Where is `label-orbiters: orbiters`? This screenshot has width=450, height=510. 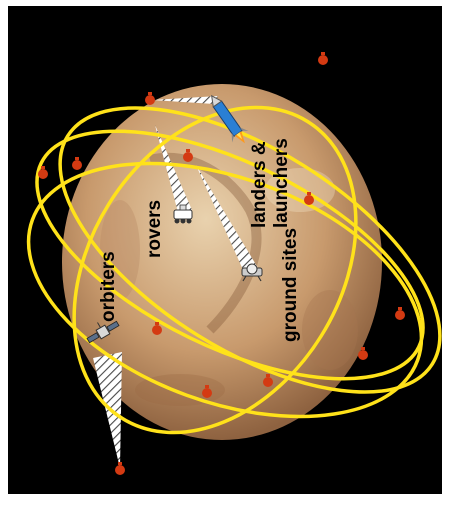
label-orbiters: orbiters is located at coordinates (108, 286).